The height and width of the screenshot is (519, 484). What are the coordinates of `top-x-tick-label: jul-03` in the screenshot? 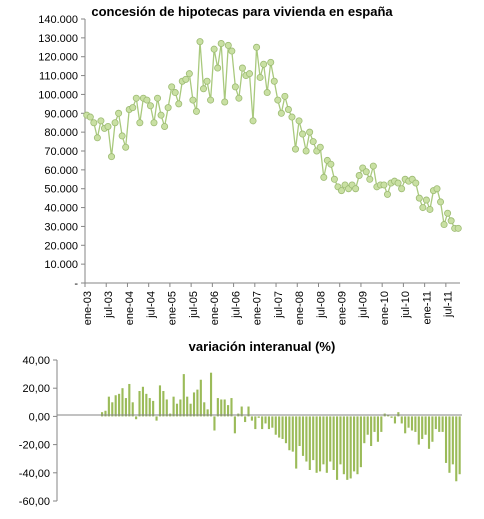 It's located at (109, 305).